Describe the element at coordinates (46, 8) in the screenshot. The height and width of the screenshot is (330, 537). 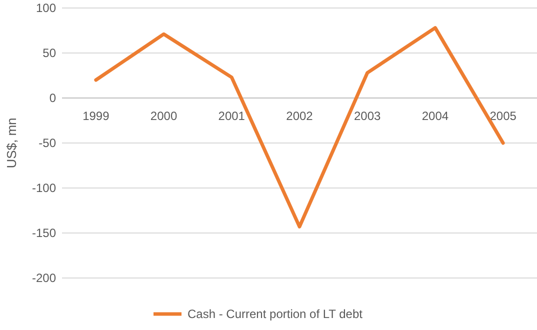
I see `y-tick-label: 100` at that location.